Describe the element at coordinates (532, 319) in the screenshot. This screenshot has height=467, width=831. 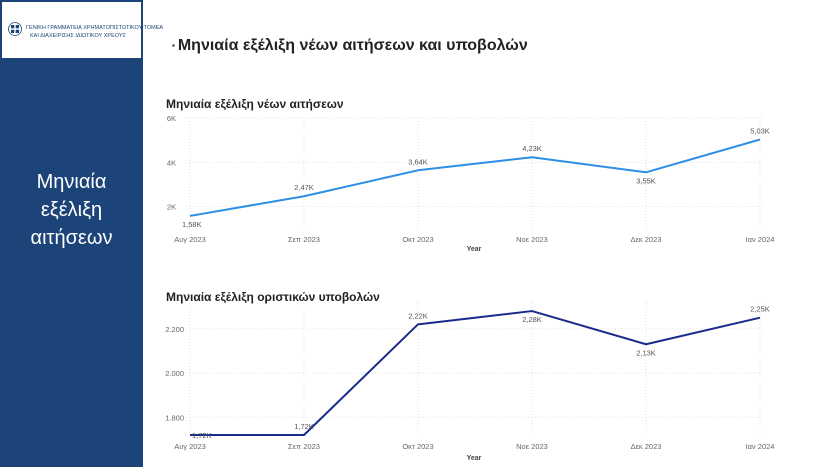
I see `data-label: 2,28K` at that location.